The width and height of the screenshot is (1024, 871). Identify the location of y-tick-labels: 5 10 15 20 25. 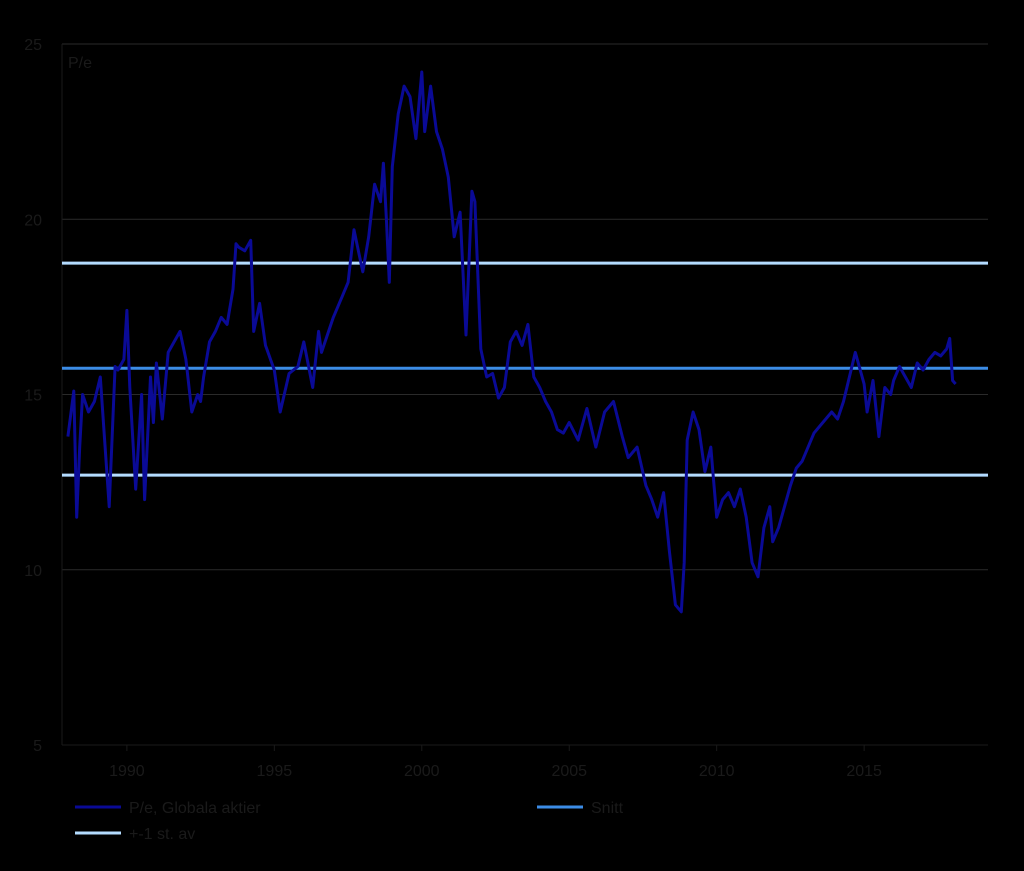
(33, 396).